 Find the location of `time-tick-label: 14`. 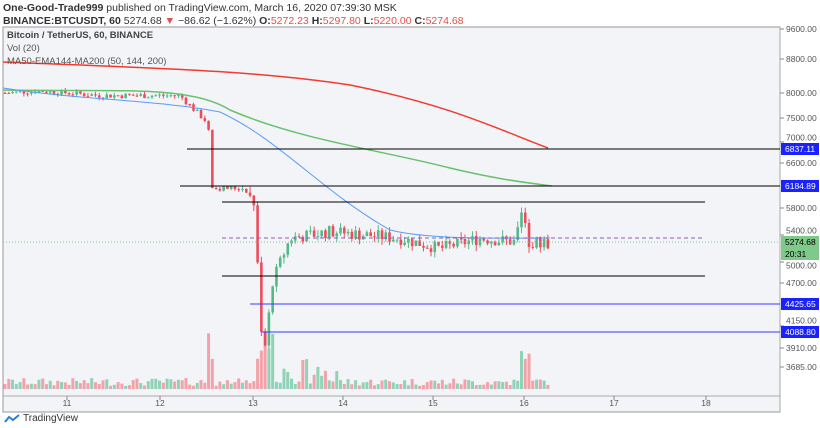

time-tick-label: 14 is located at coordinates (343, 403).